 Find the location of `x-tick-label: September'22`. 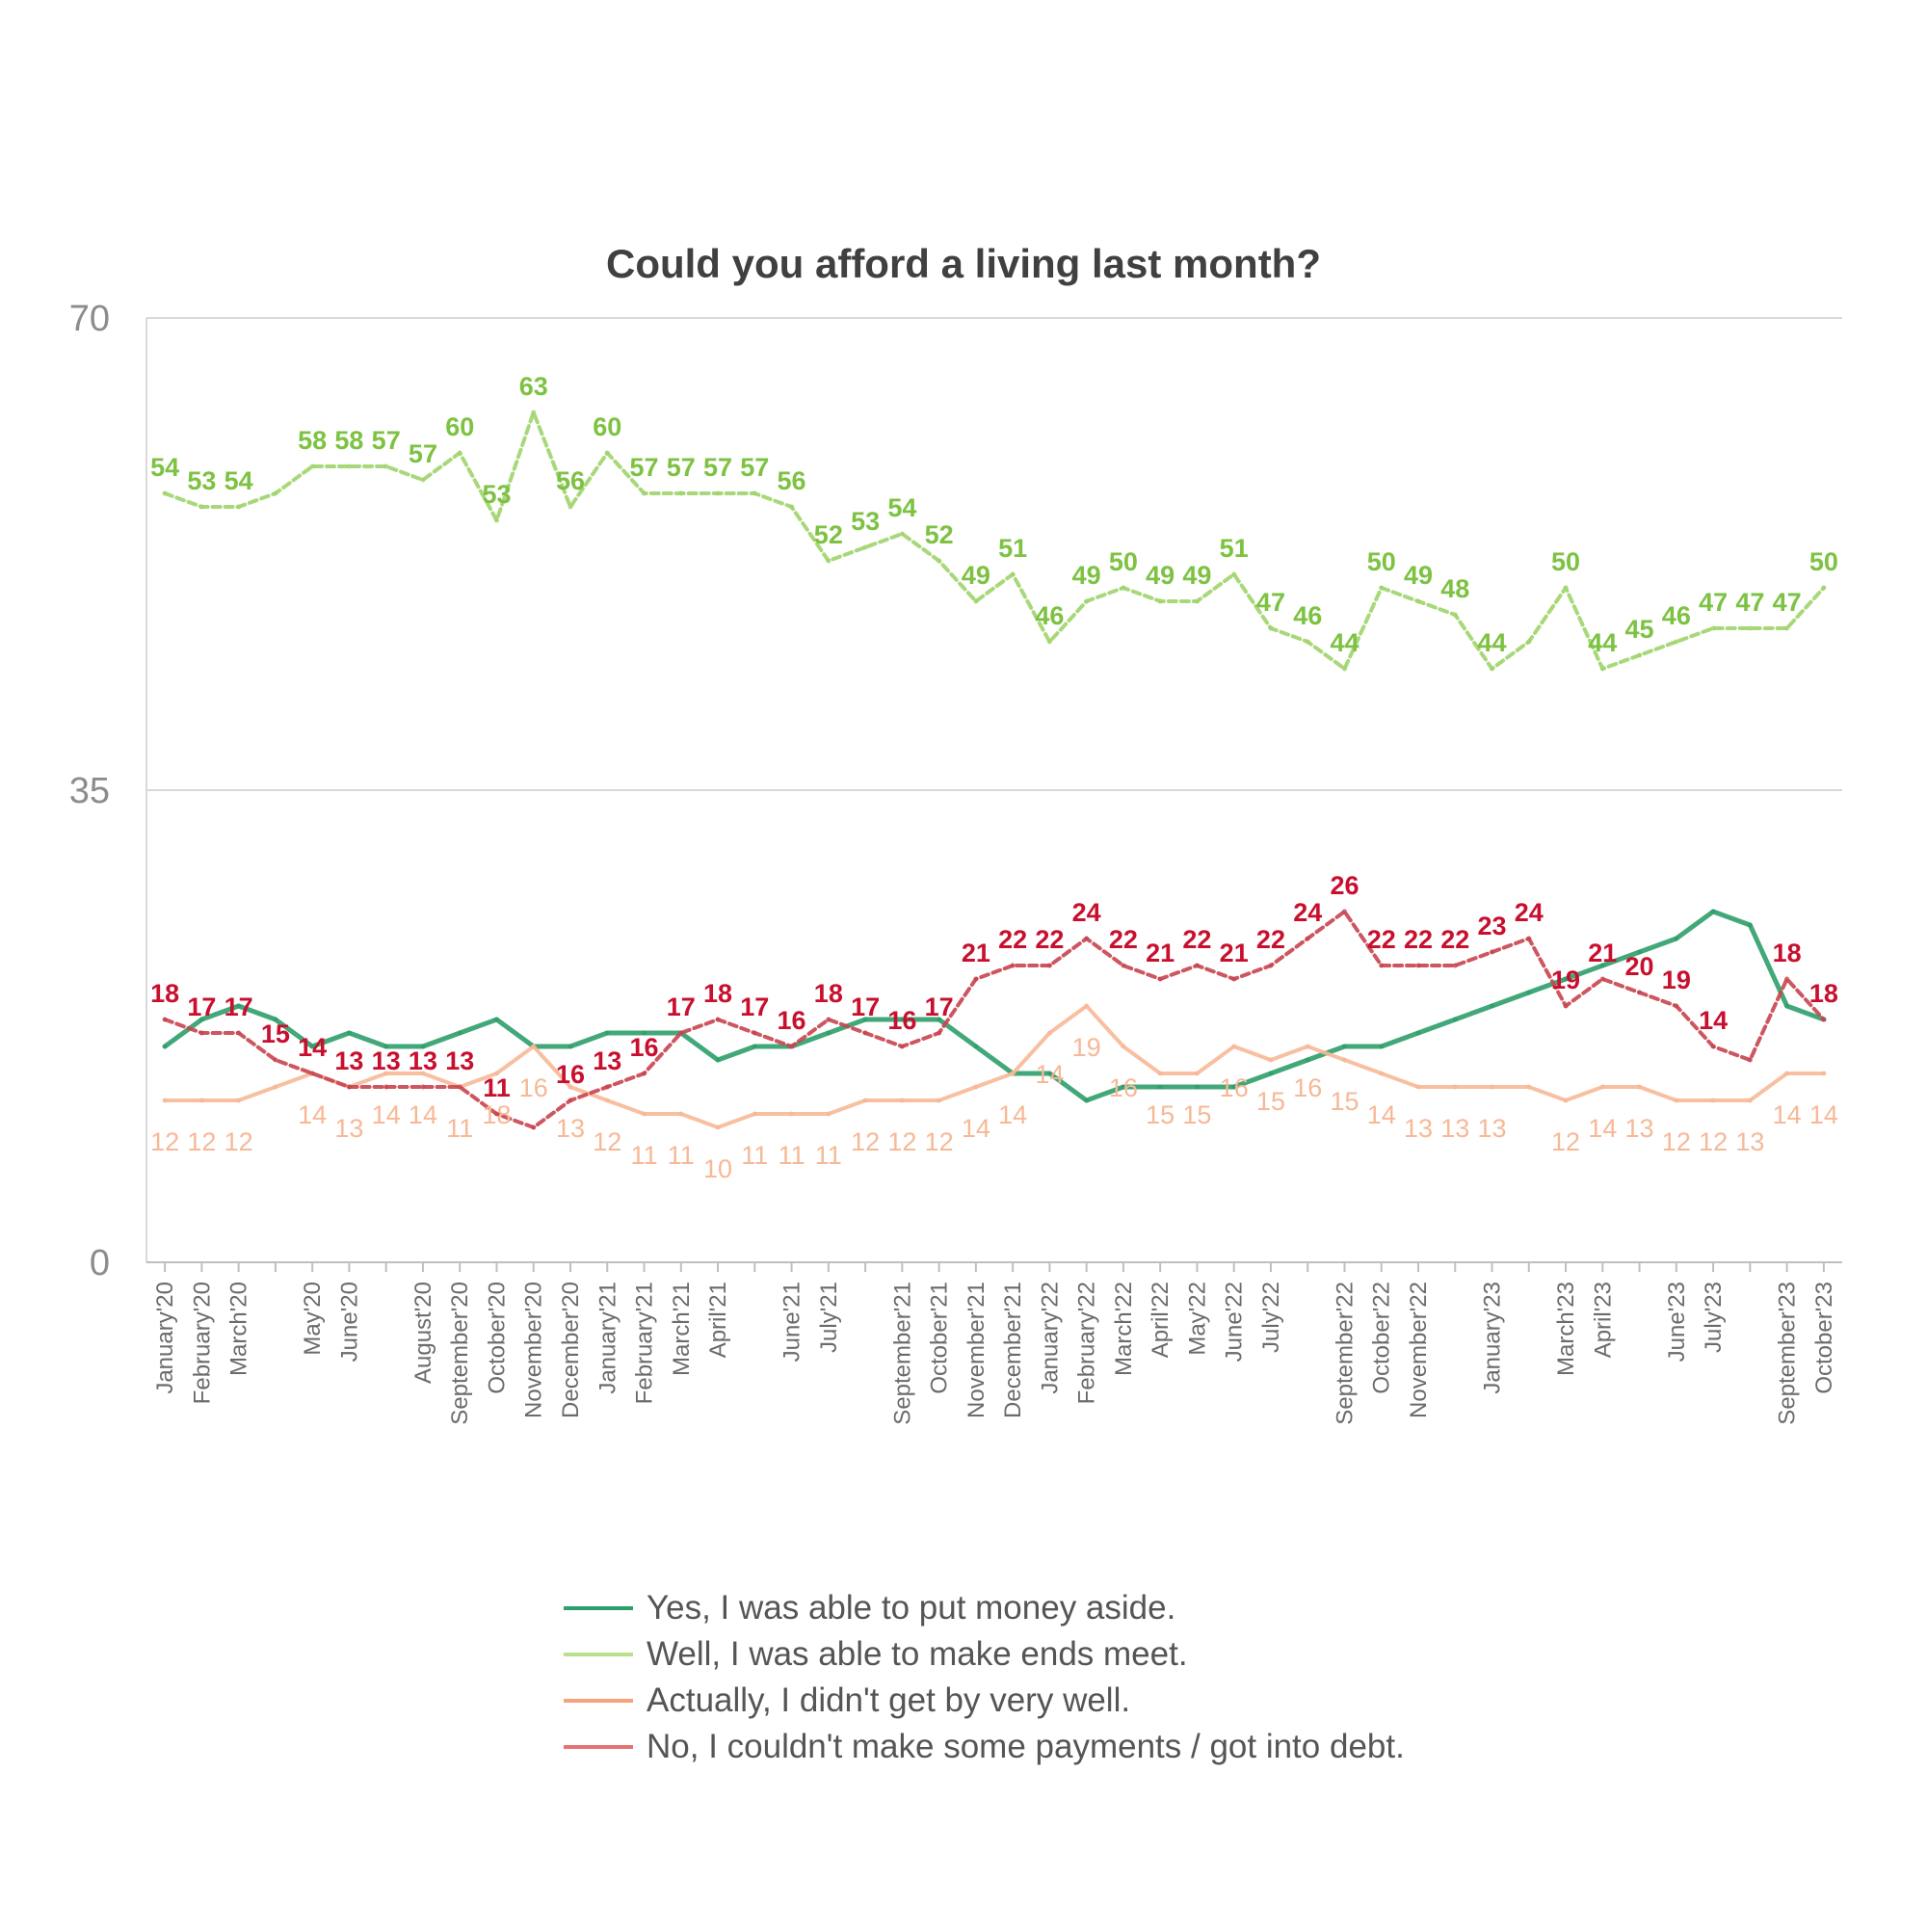

x-tick-label: September'22 is located at coordinates (1345, 1353).